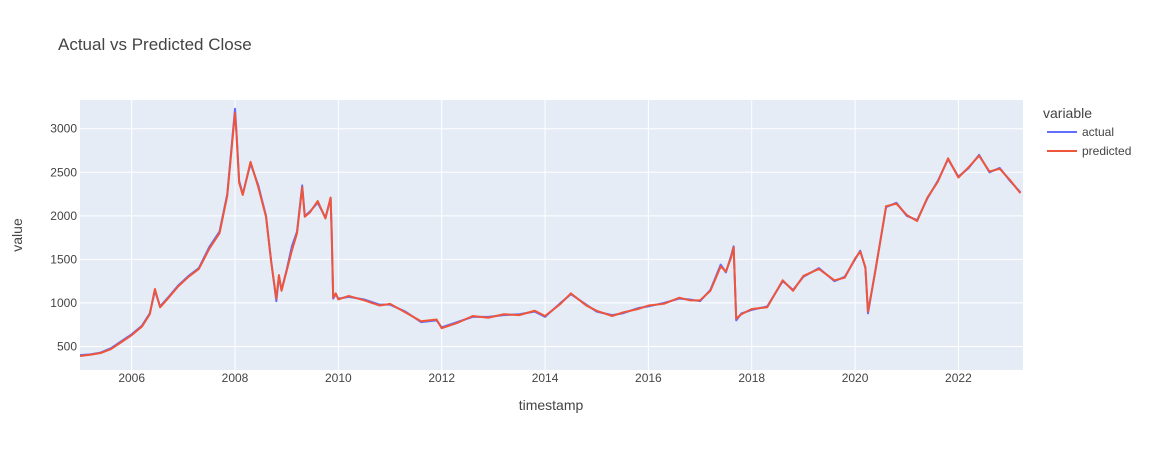 Image resolution: width=1156 pixels, height=450 pixels. What do you see at coordinates (551, 405) in the screenshot?
I see `x-axis-title: timestamp` at bounding box center [551, 405].